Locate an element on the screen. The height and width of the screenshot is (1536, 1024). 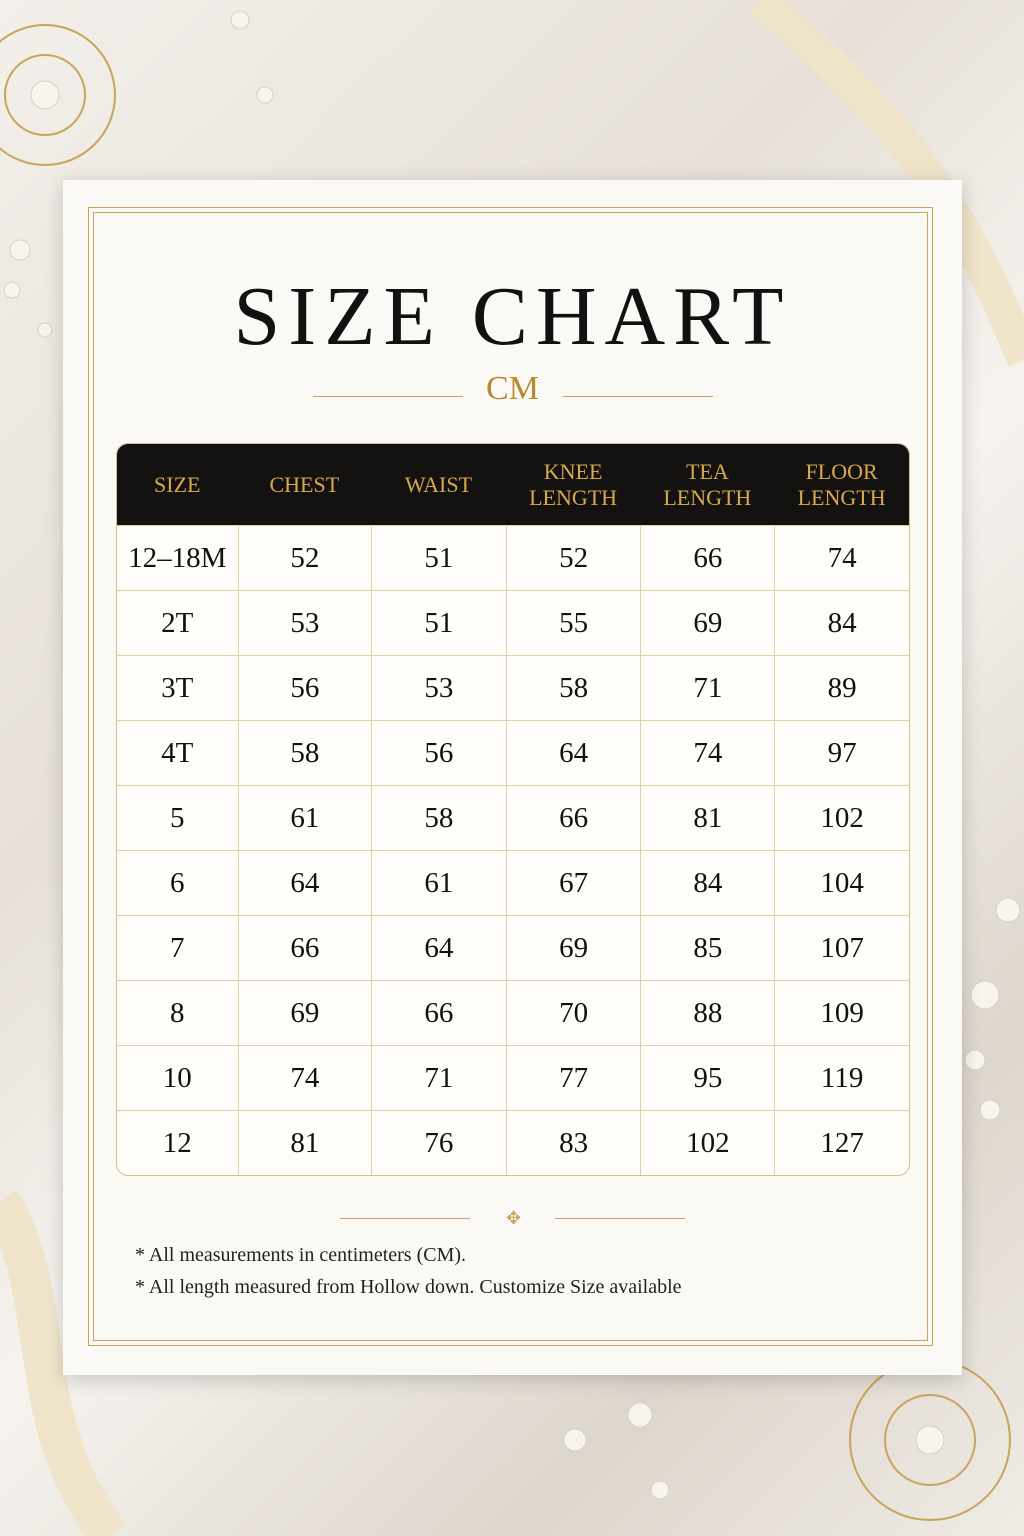
column-header: WAIST is located at coordinates (438, 484).